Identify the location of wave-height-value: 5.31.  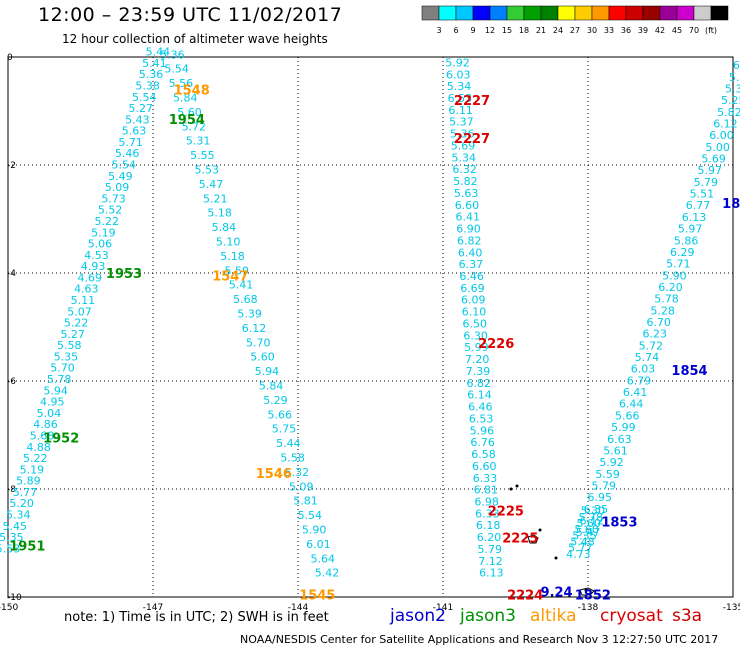
(198, 141).